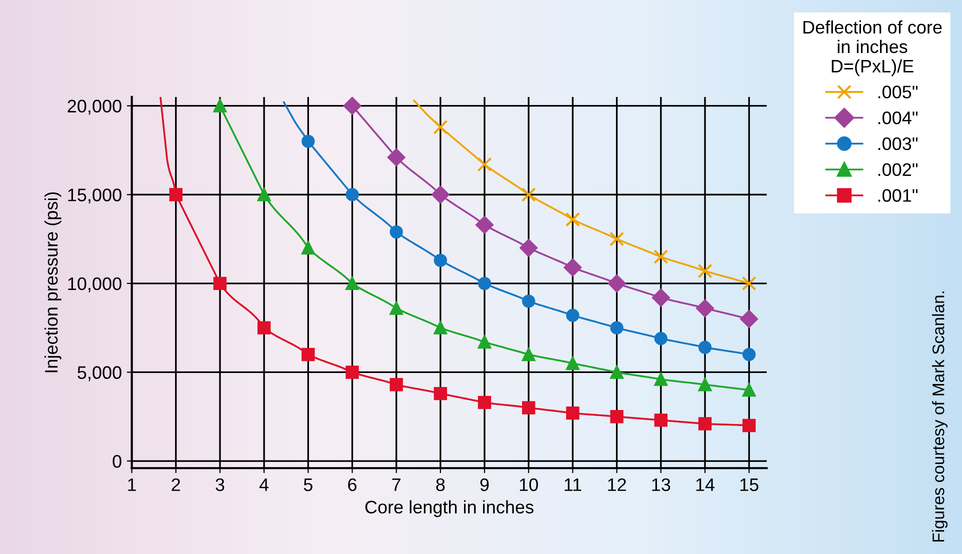 This screenshot has width=962, height=554. Describe the element at coordinates (617, 484) in the screenshot. I see `x-tick-label: 12` at that location.